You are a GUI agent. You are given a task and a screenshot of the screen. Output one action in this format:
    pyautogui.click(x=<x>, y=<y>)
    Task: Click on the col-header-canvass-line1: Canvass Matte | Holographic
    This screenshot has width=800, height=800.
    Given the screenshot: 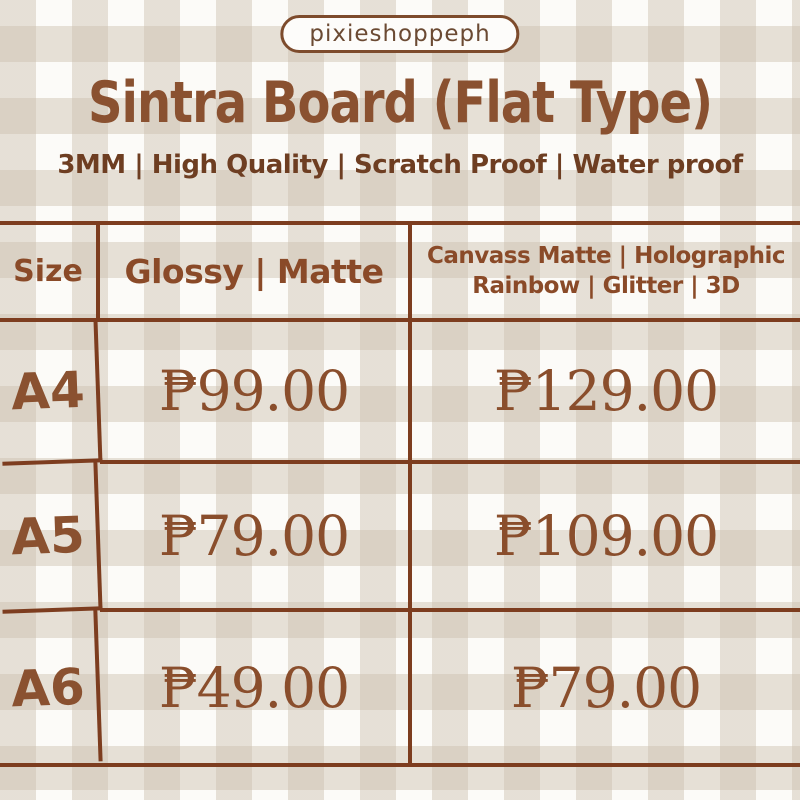 What is the action you would take?
    pyautogui.click(x=606, y=255)
    